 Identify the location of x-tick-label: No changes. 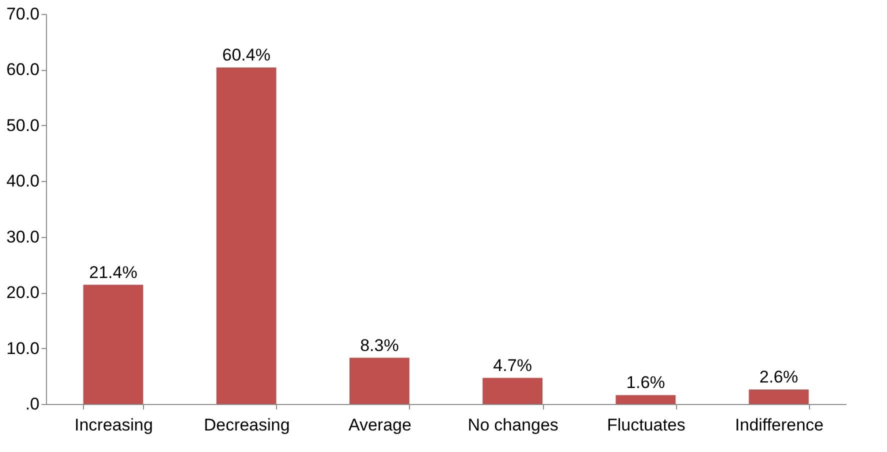
(513, 425).